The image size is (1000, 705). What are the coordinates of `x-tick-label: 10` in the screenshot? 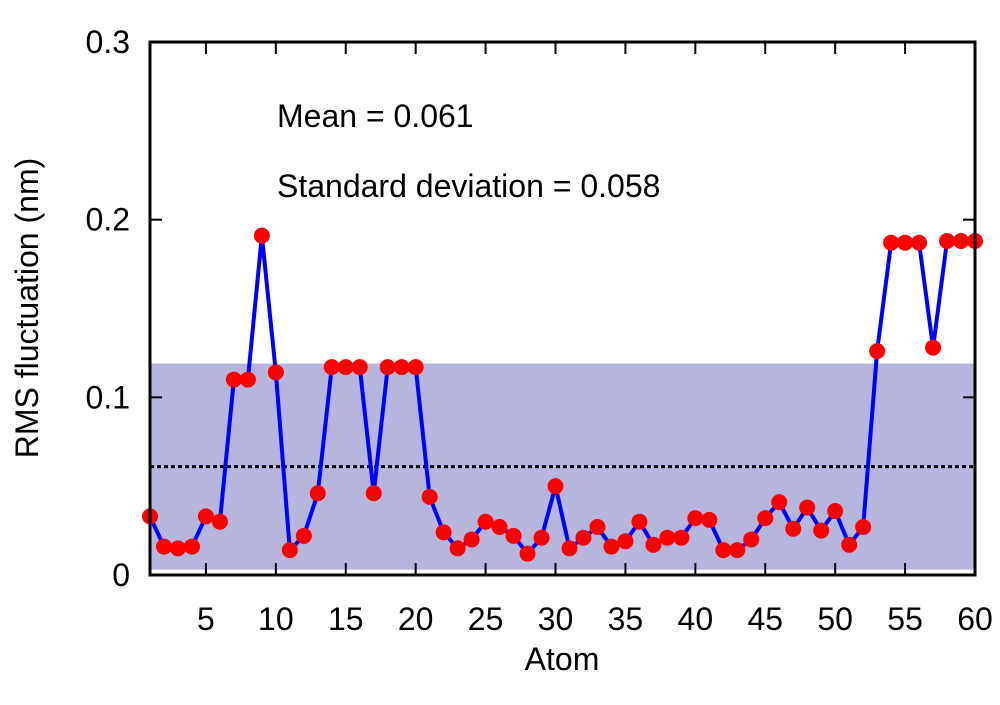 It's located at (276, 619).